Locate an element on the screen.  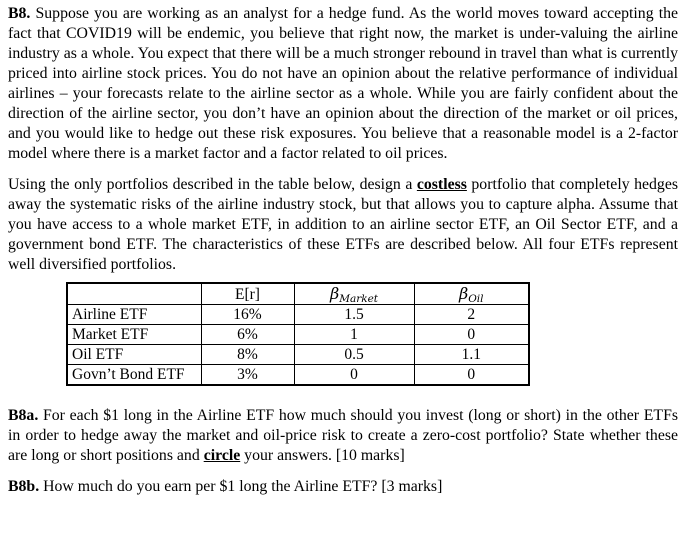
table-header-beta-oil: βOil is located at coordinates (471, 293).